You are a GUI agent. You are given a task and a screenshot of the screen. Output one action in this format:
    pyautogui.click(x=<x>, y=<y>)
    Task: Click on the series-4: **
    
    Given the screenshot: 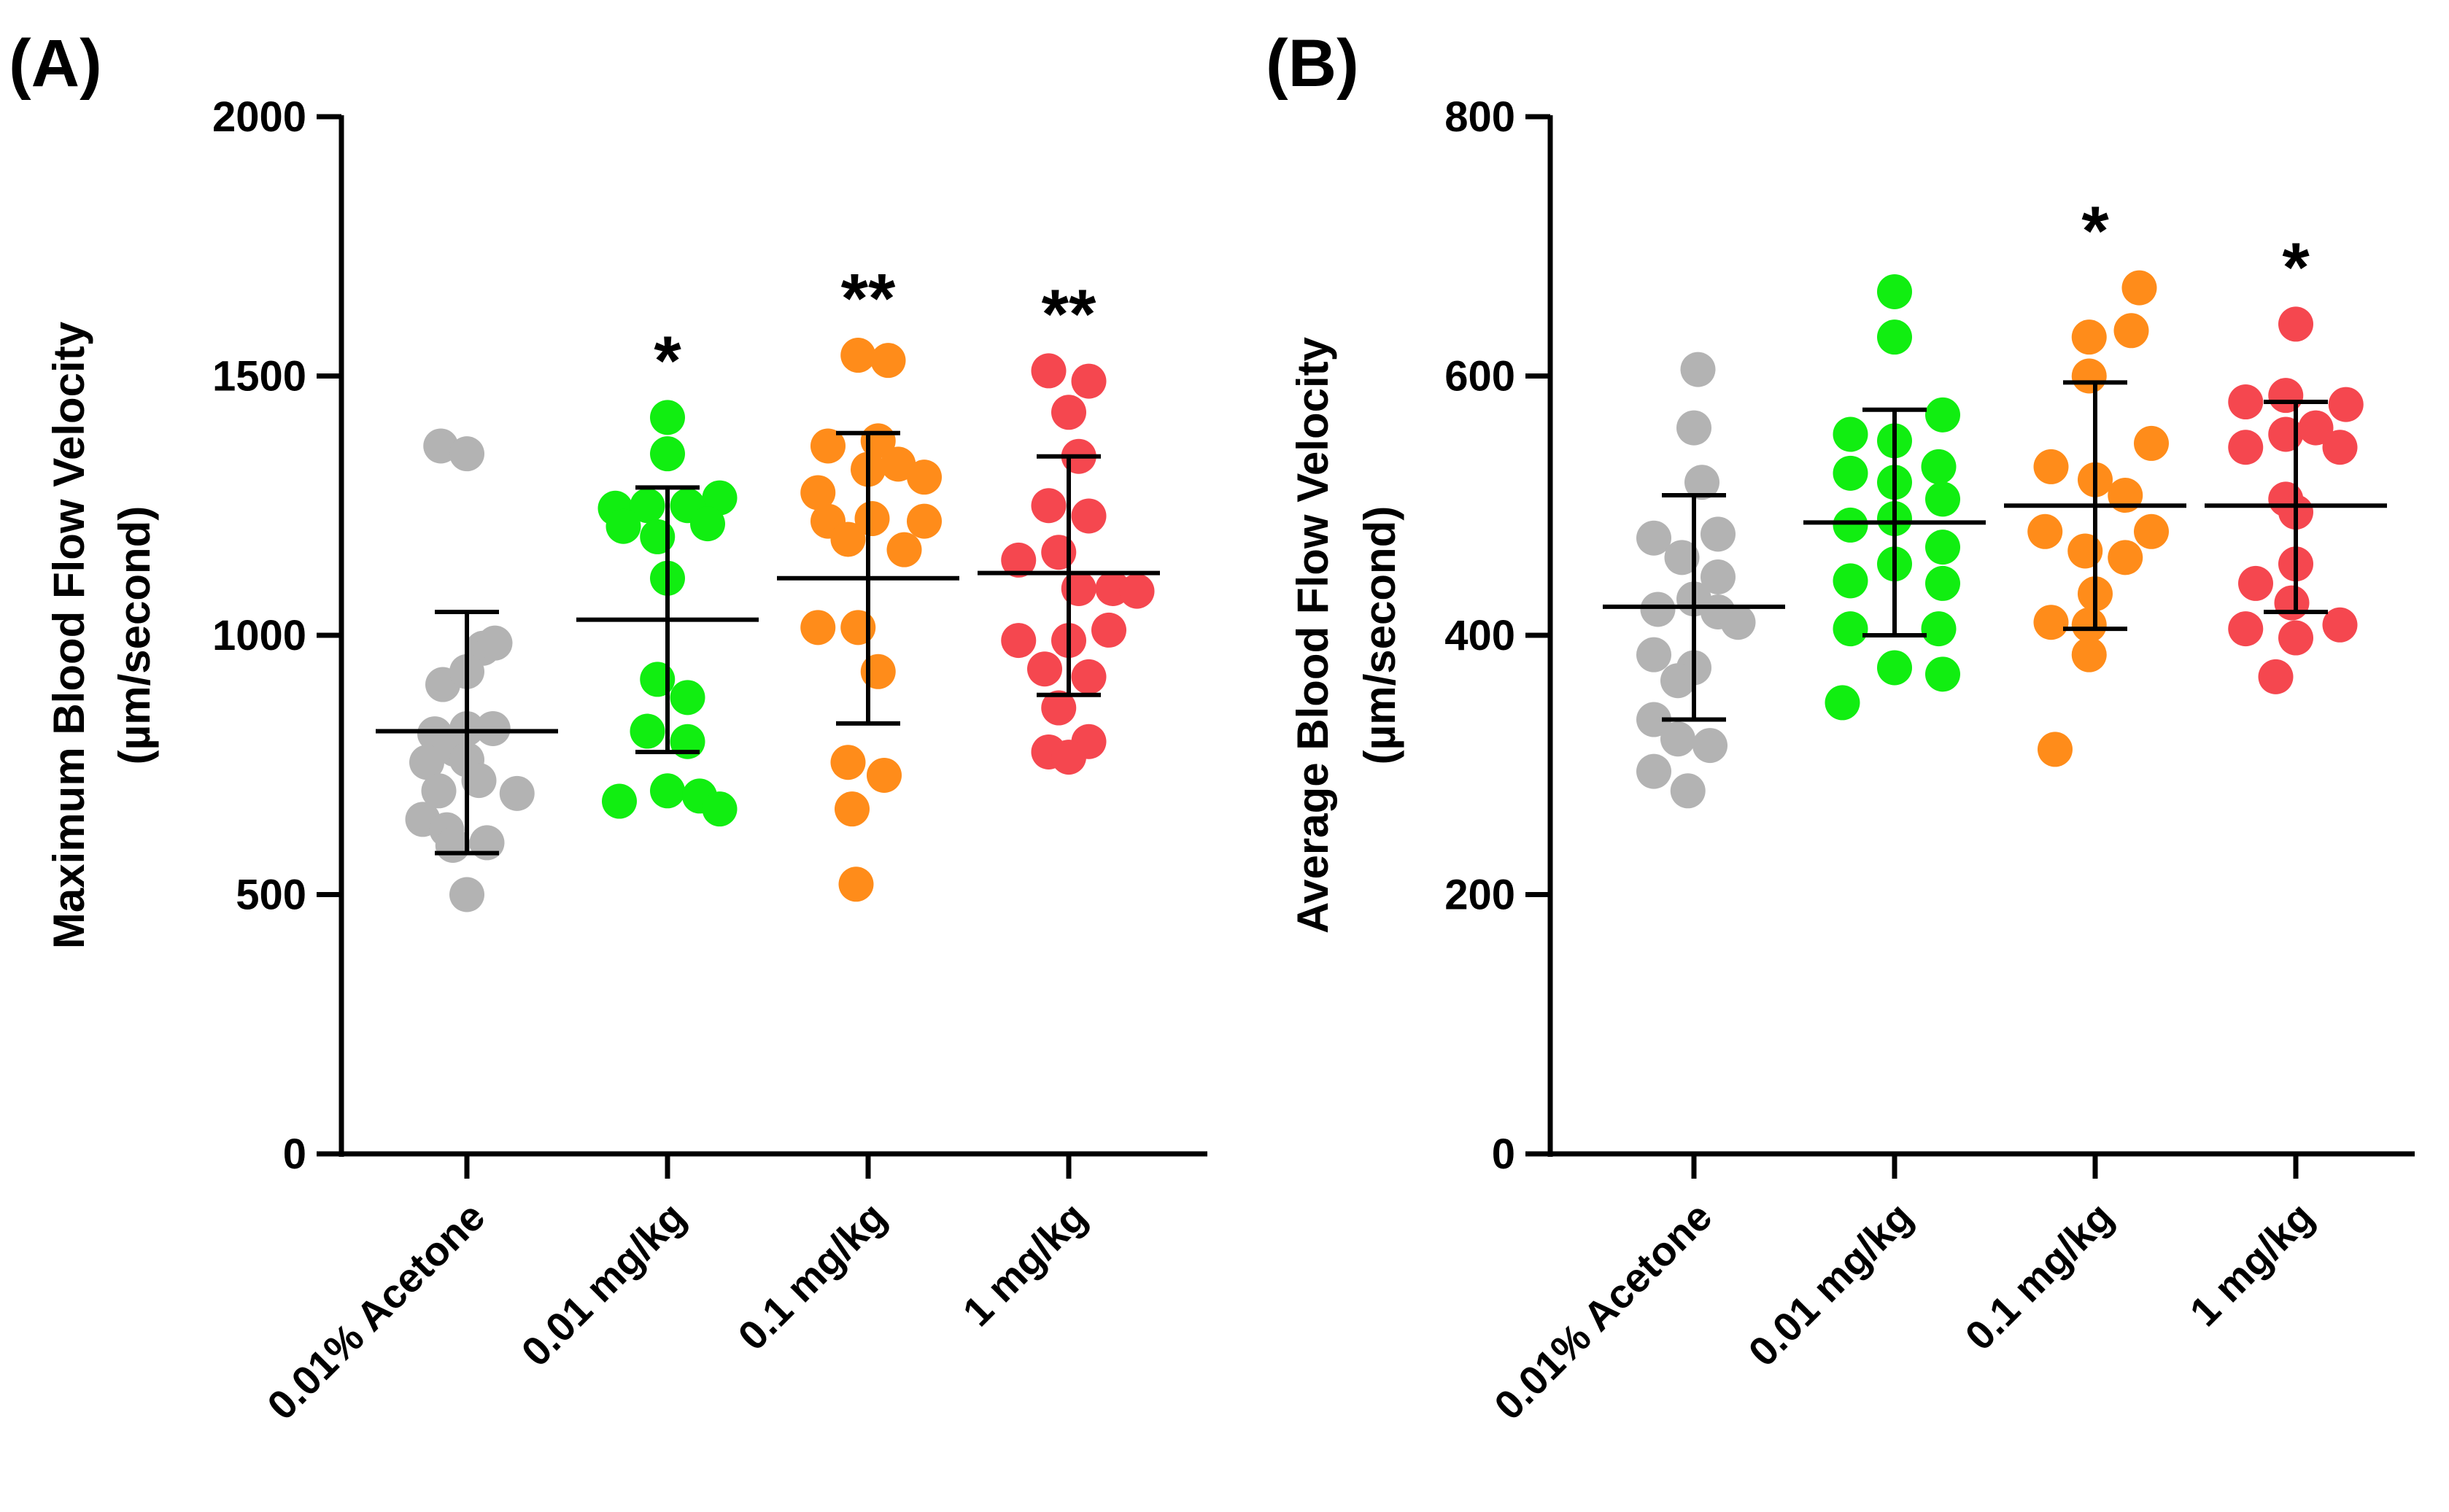 What is the action you would take?
    pyautogui.click(x=1069, y=525)
    